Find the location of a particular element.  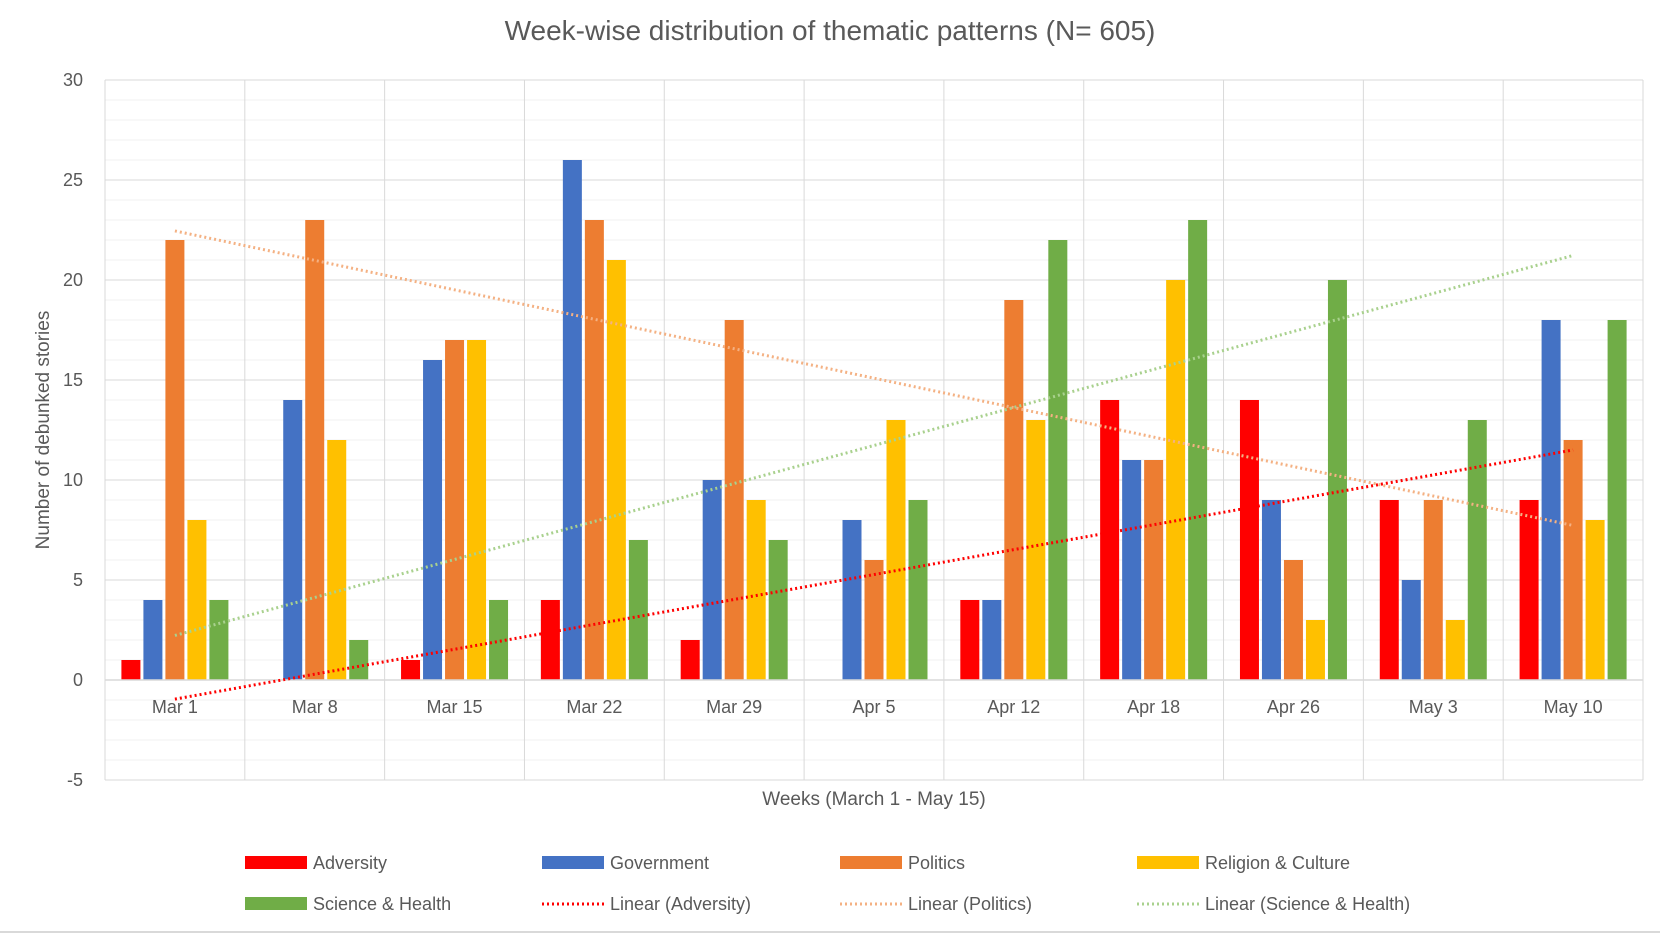

y-tick-label: 20 is located at coordinates (73, 280).